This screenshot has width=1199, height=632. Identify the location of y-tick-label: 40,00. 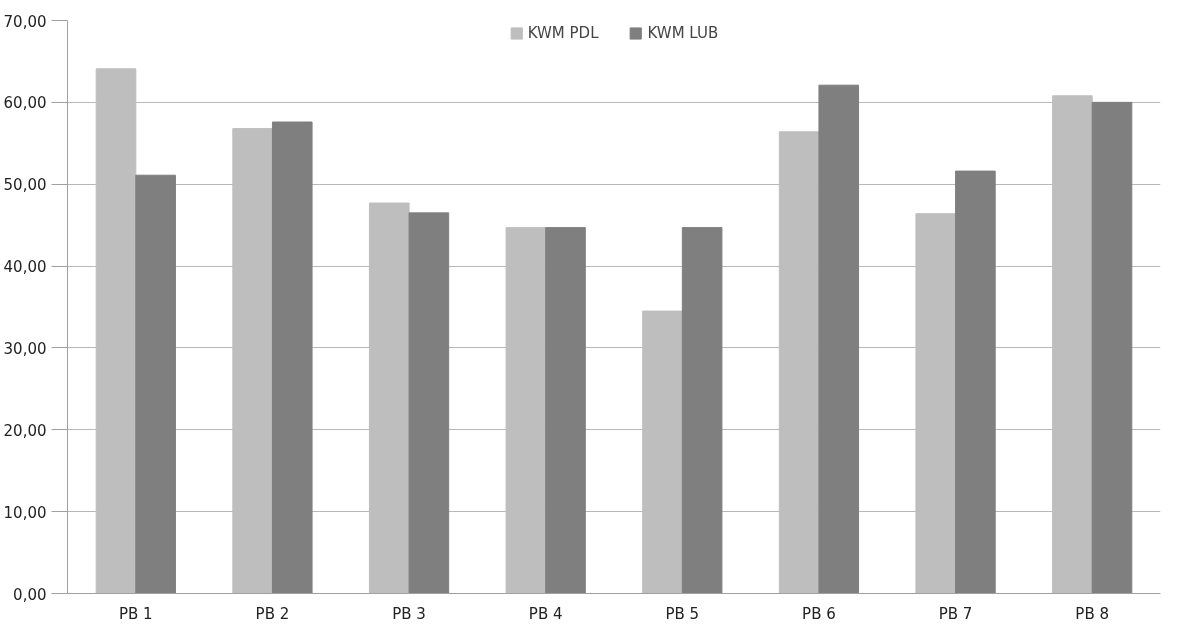
(25, 267).